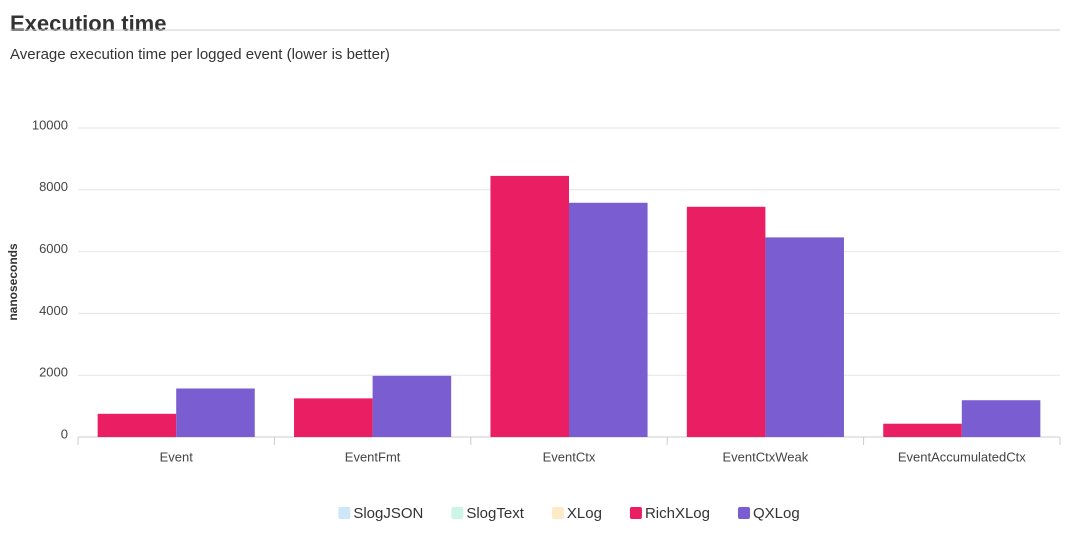  What do you see at coordinates (53, 310) in the screenshot?
I see `y-tick-label: 4000` at bounding box center [53, 310].